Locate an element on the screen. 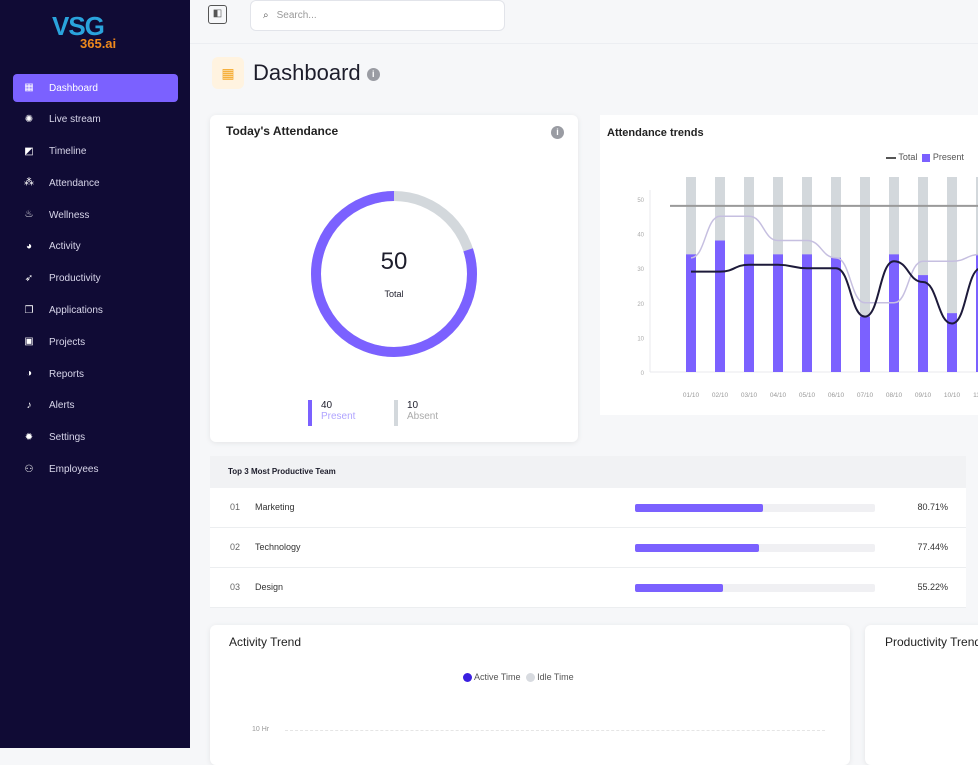 The height and width of the screenshot is (765, 978). sidebar-item-label: Activity is located at coordinates (65, 247).